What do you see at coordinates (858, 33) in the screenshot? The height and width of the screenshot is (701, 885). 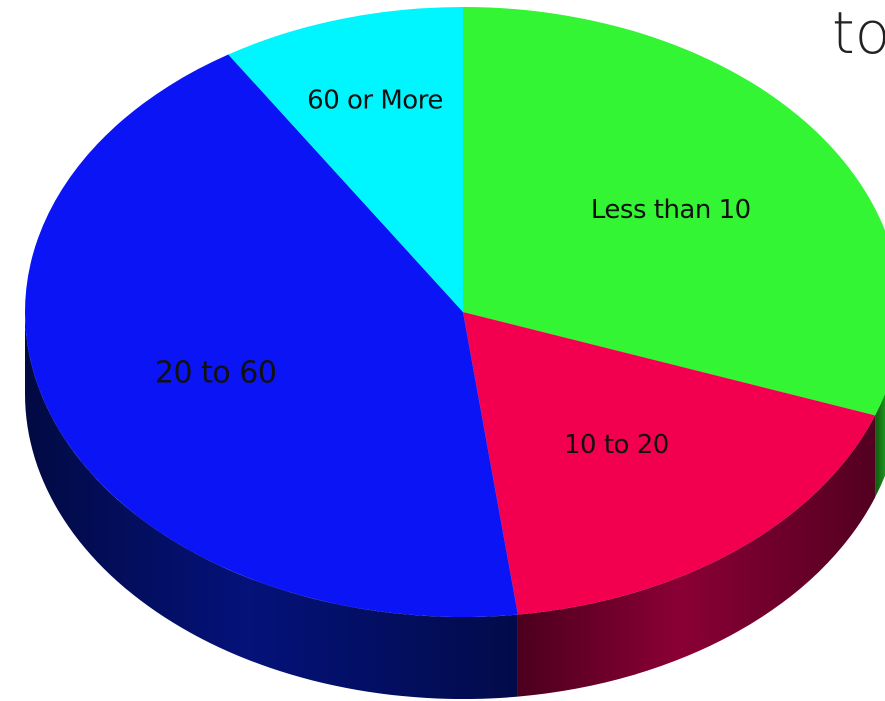 I see `corner-text: to` at bounding box center [858, 33].